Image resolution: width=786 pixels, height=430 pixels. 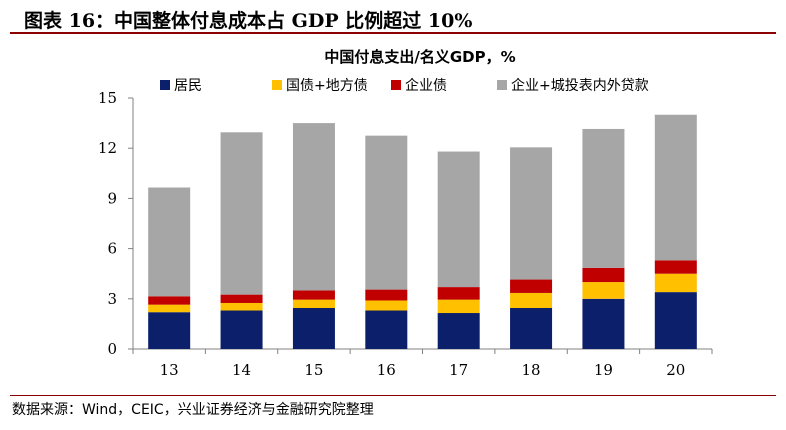 I want to click on figure-header: 图表 16：中国整体付息成本占 GDP 比例超过 10%, so click(x=393, y=17).